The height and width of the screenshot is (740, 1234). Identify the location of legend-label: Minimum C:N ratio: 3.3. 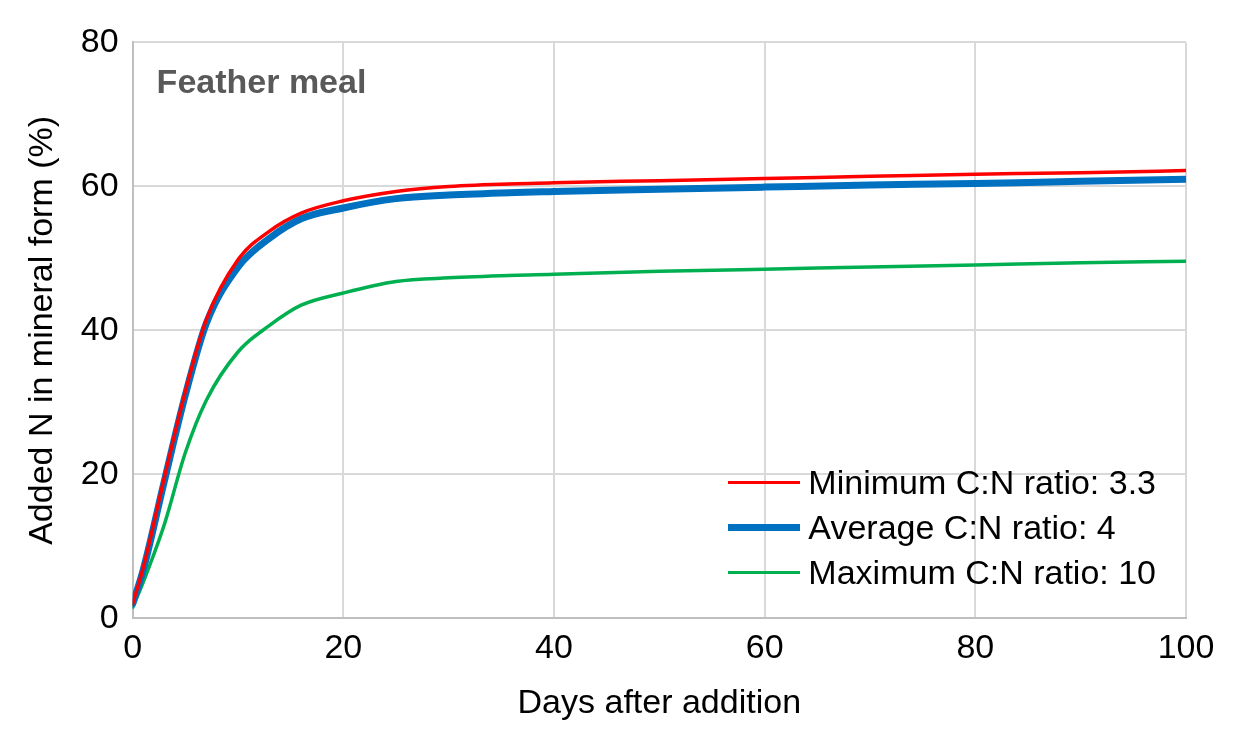
(982, 482).